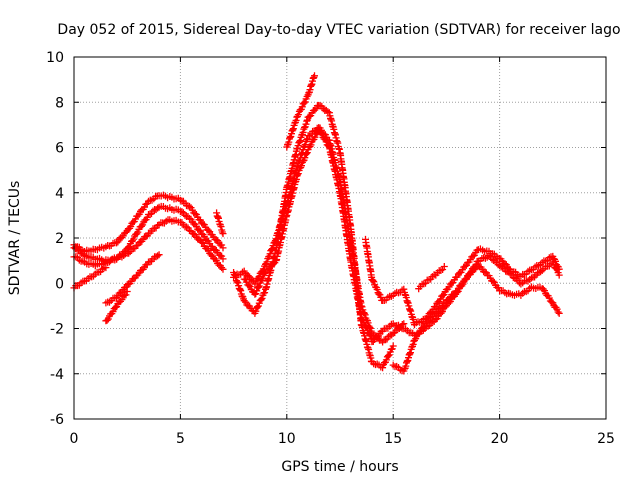 The image size is (640, 480). Describe the element at coordinates (59, 103) in the screenshot. I see `y-tick-label: 8` at that location.